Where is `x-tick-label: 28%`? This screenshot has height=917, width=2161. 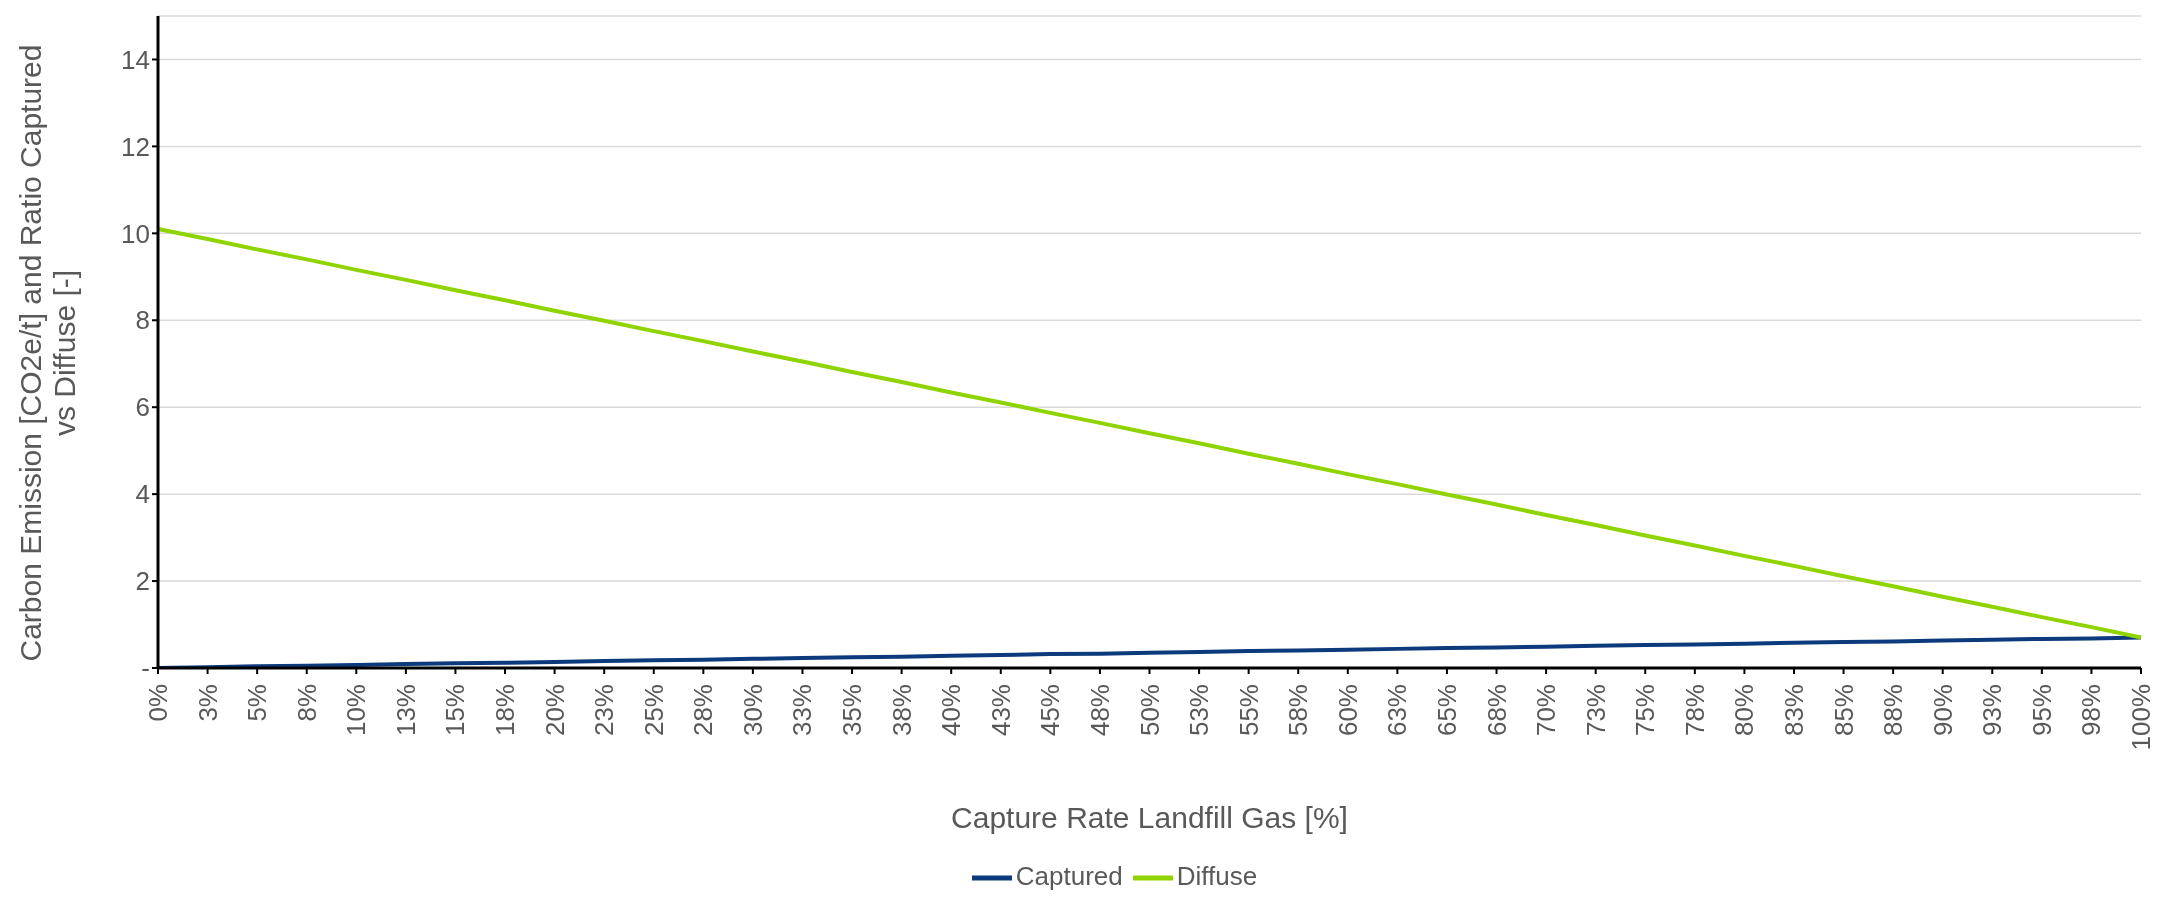 x-tick-label: 28% is located at coordinates (703, 710).